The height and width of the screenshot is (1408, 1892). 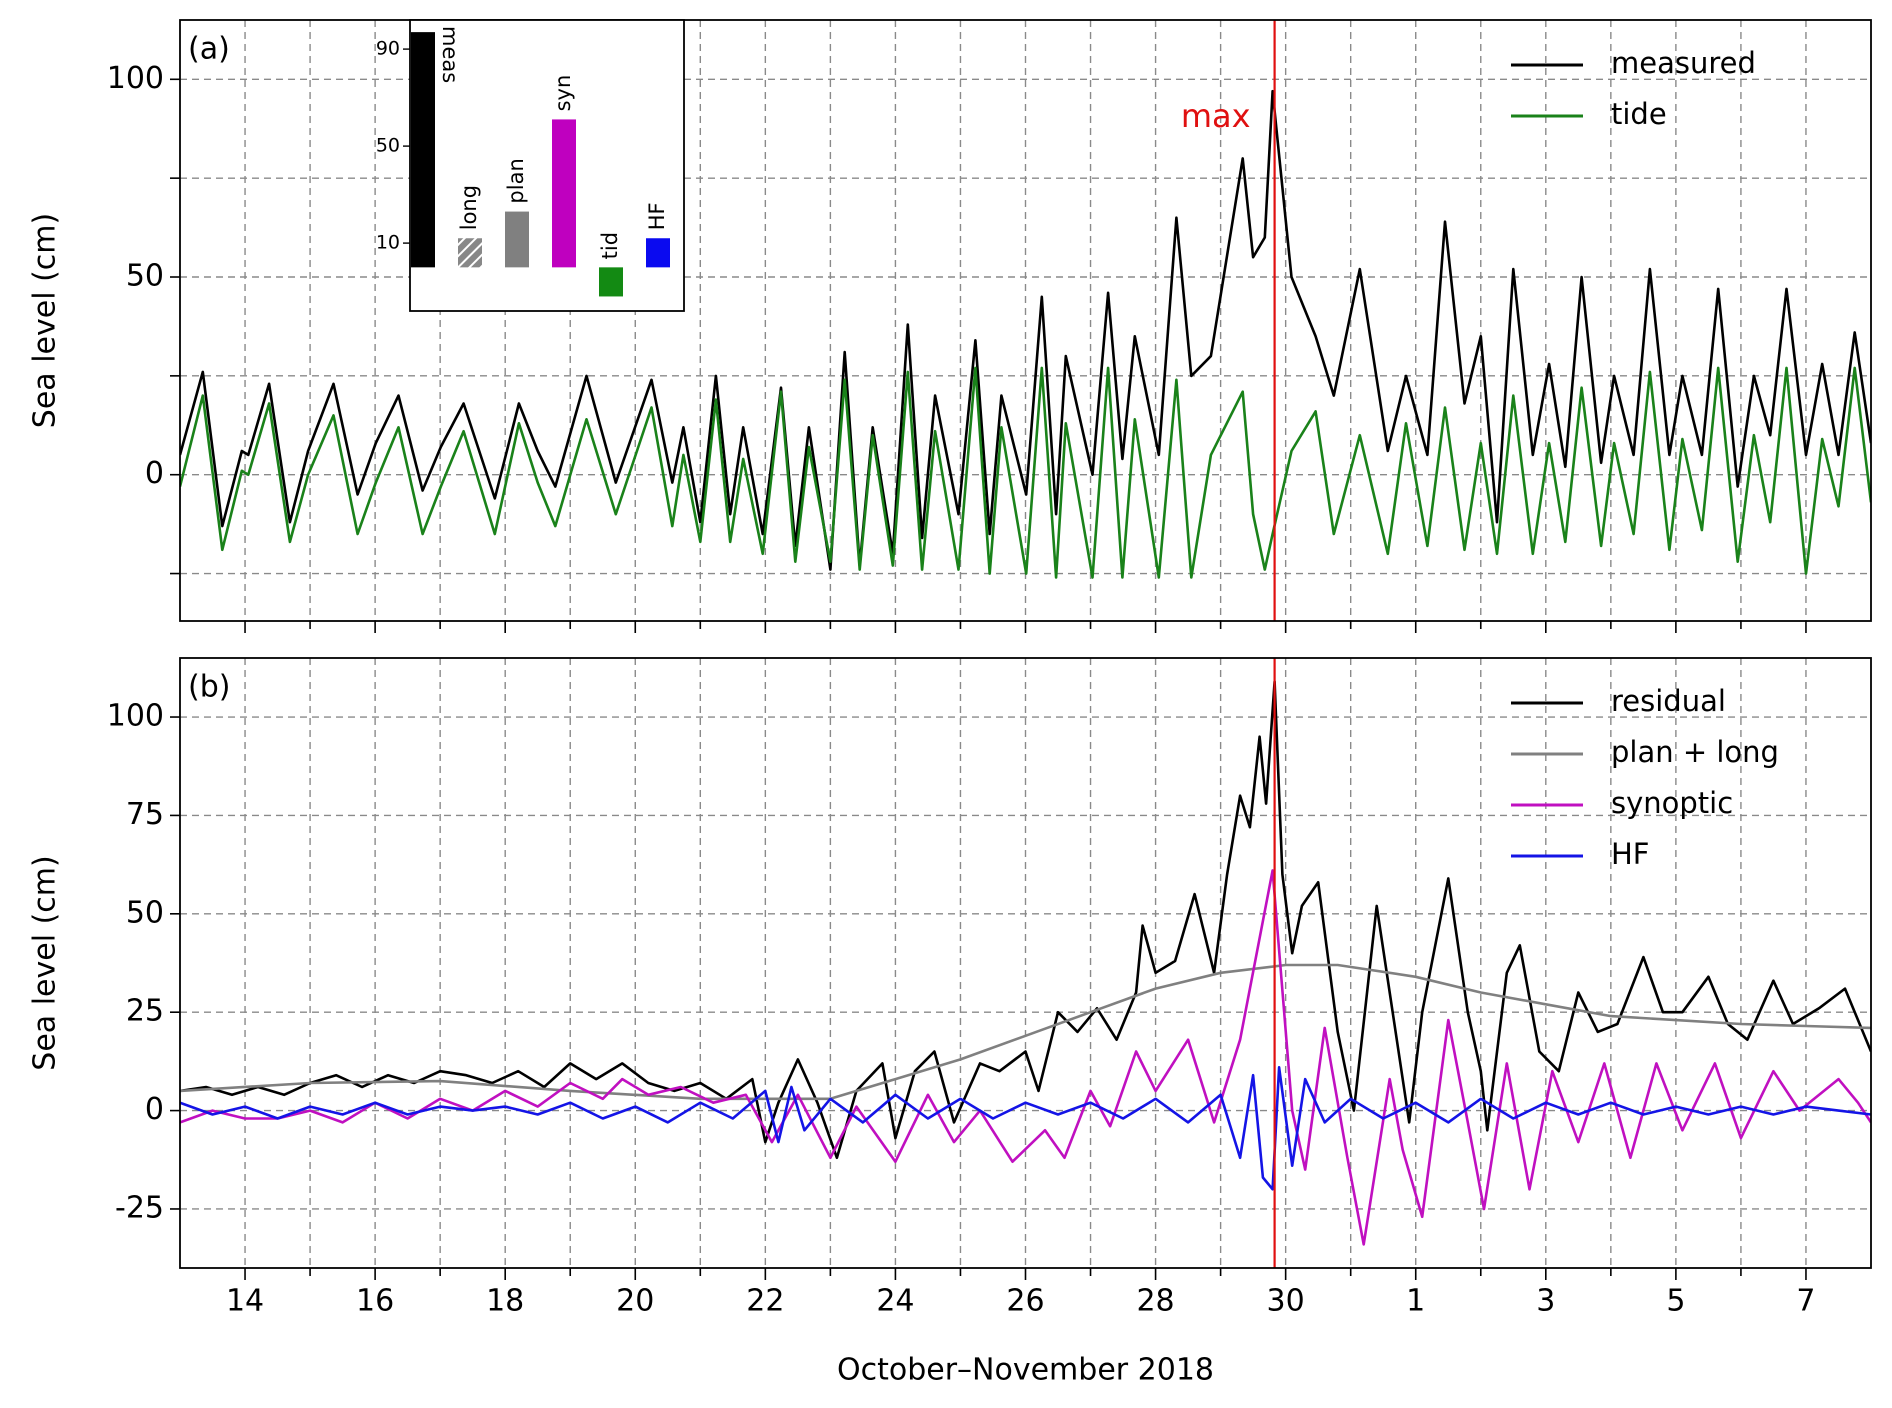 What do you see at coordinates (1025, 1370) in the screenshot?
I see `x-axis-label: October–November 2018` at bounding box center [1025, 1370].